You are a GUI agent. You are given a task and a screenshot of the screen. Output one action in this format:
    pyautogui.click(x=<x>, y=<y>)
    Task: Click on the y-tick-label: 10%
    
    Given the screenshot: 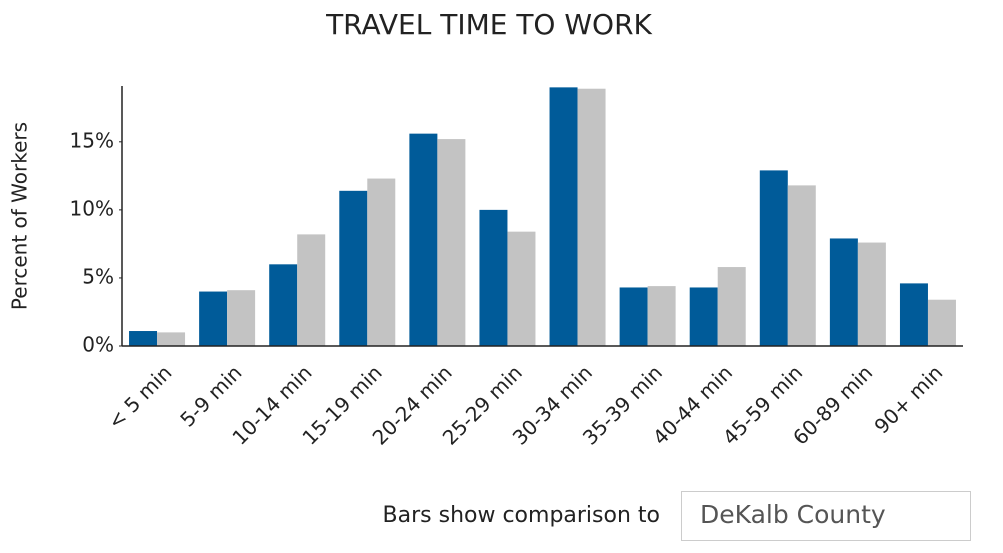 What is the action you would take?
    pyautogui.click(x=92, y=208)
    